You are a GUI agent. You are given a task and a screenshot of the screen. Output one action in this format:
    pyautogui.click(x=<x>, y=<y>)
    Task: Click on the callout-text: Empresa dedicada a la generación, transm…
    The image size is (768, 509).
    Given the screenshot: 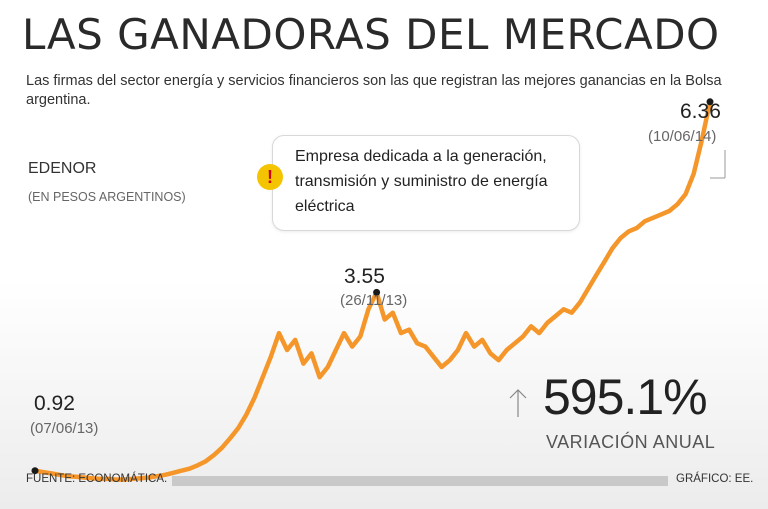 What is the action you would take?
    pyautogui.click(x=421, y=181)
    